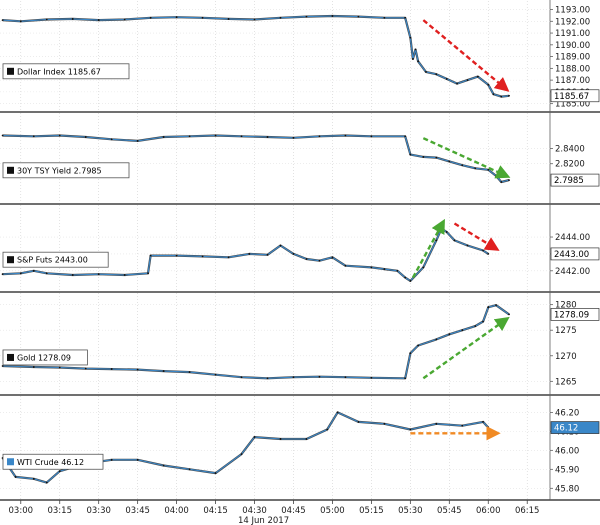 The height and width of the screenshot is (525, 600). What do you see at coordinates (572, 22) in the screenshot?
I see `y-tick-label: 1192.00` at bounding box center [572, 22].